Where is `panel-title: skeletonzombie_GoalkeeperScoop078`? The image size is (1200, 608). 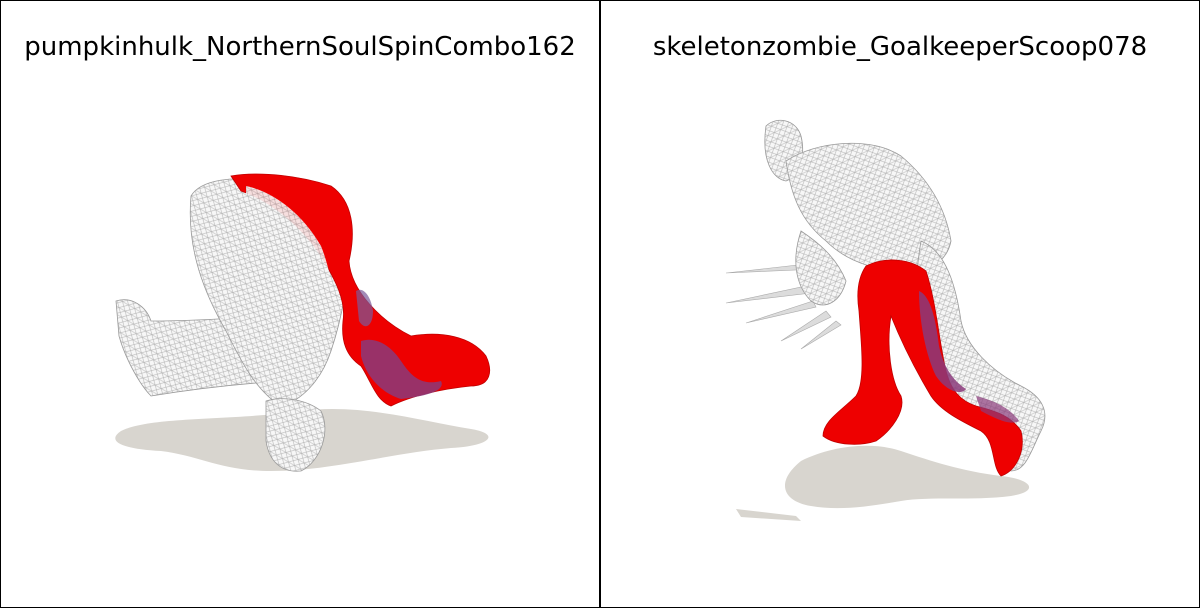
panel-title: skeletonzombie_GoalkeeperScoop078 is located at coordinates (900, 47).